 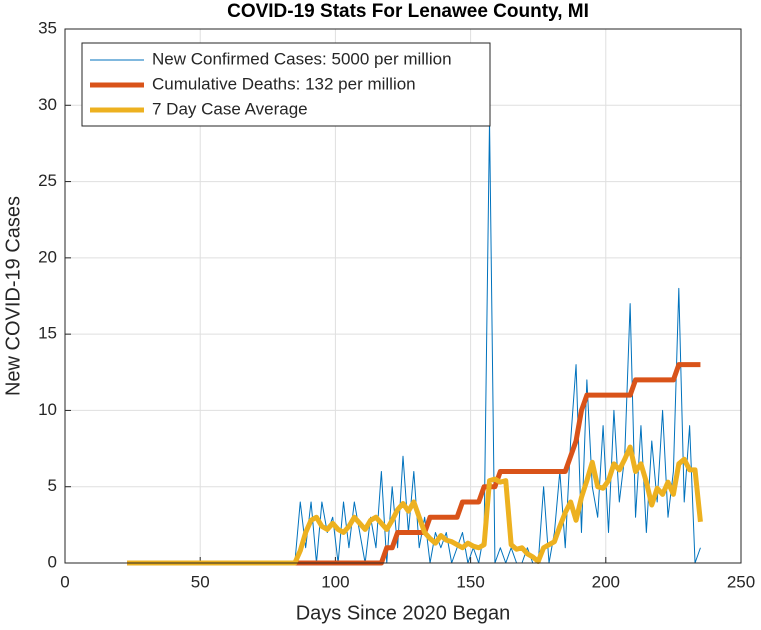 What do you see at coordinates (47, 180) in the screenshot?
I see `y-tick-label: 25` at bounding box center [47, 180].